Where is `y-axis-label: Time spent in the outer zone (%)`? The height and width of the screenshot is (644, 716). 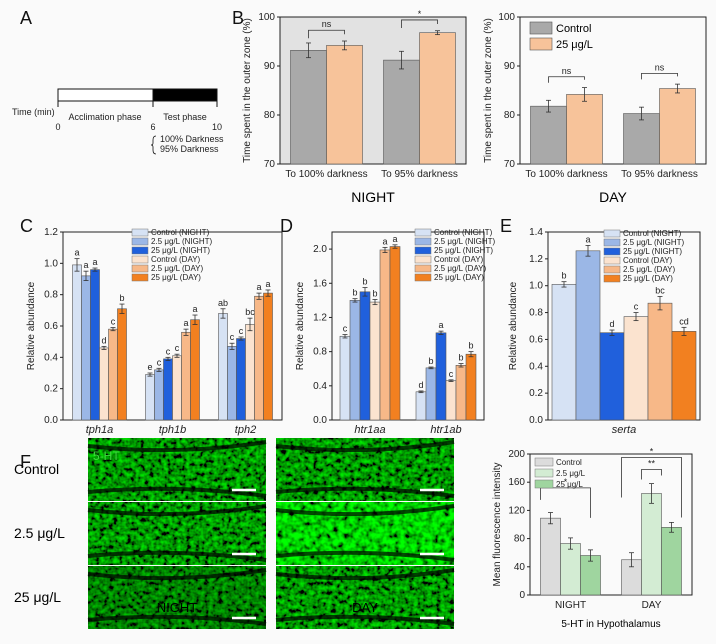
y-axis-label: Time spent in the outer zone (%) is located at coordinates (247, 90).